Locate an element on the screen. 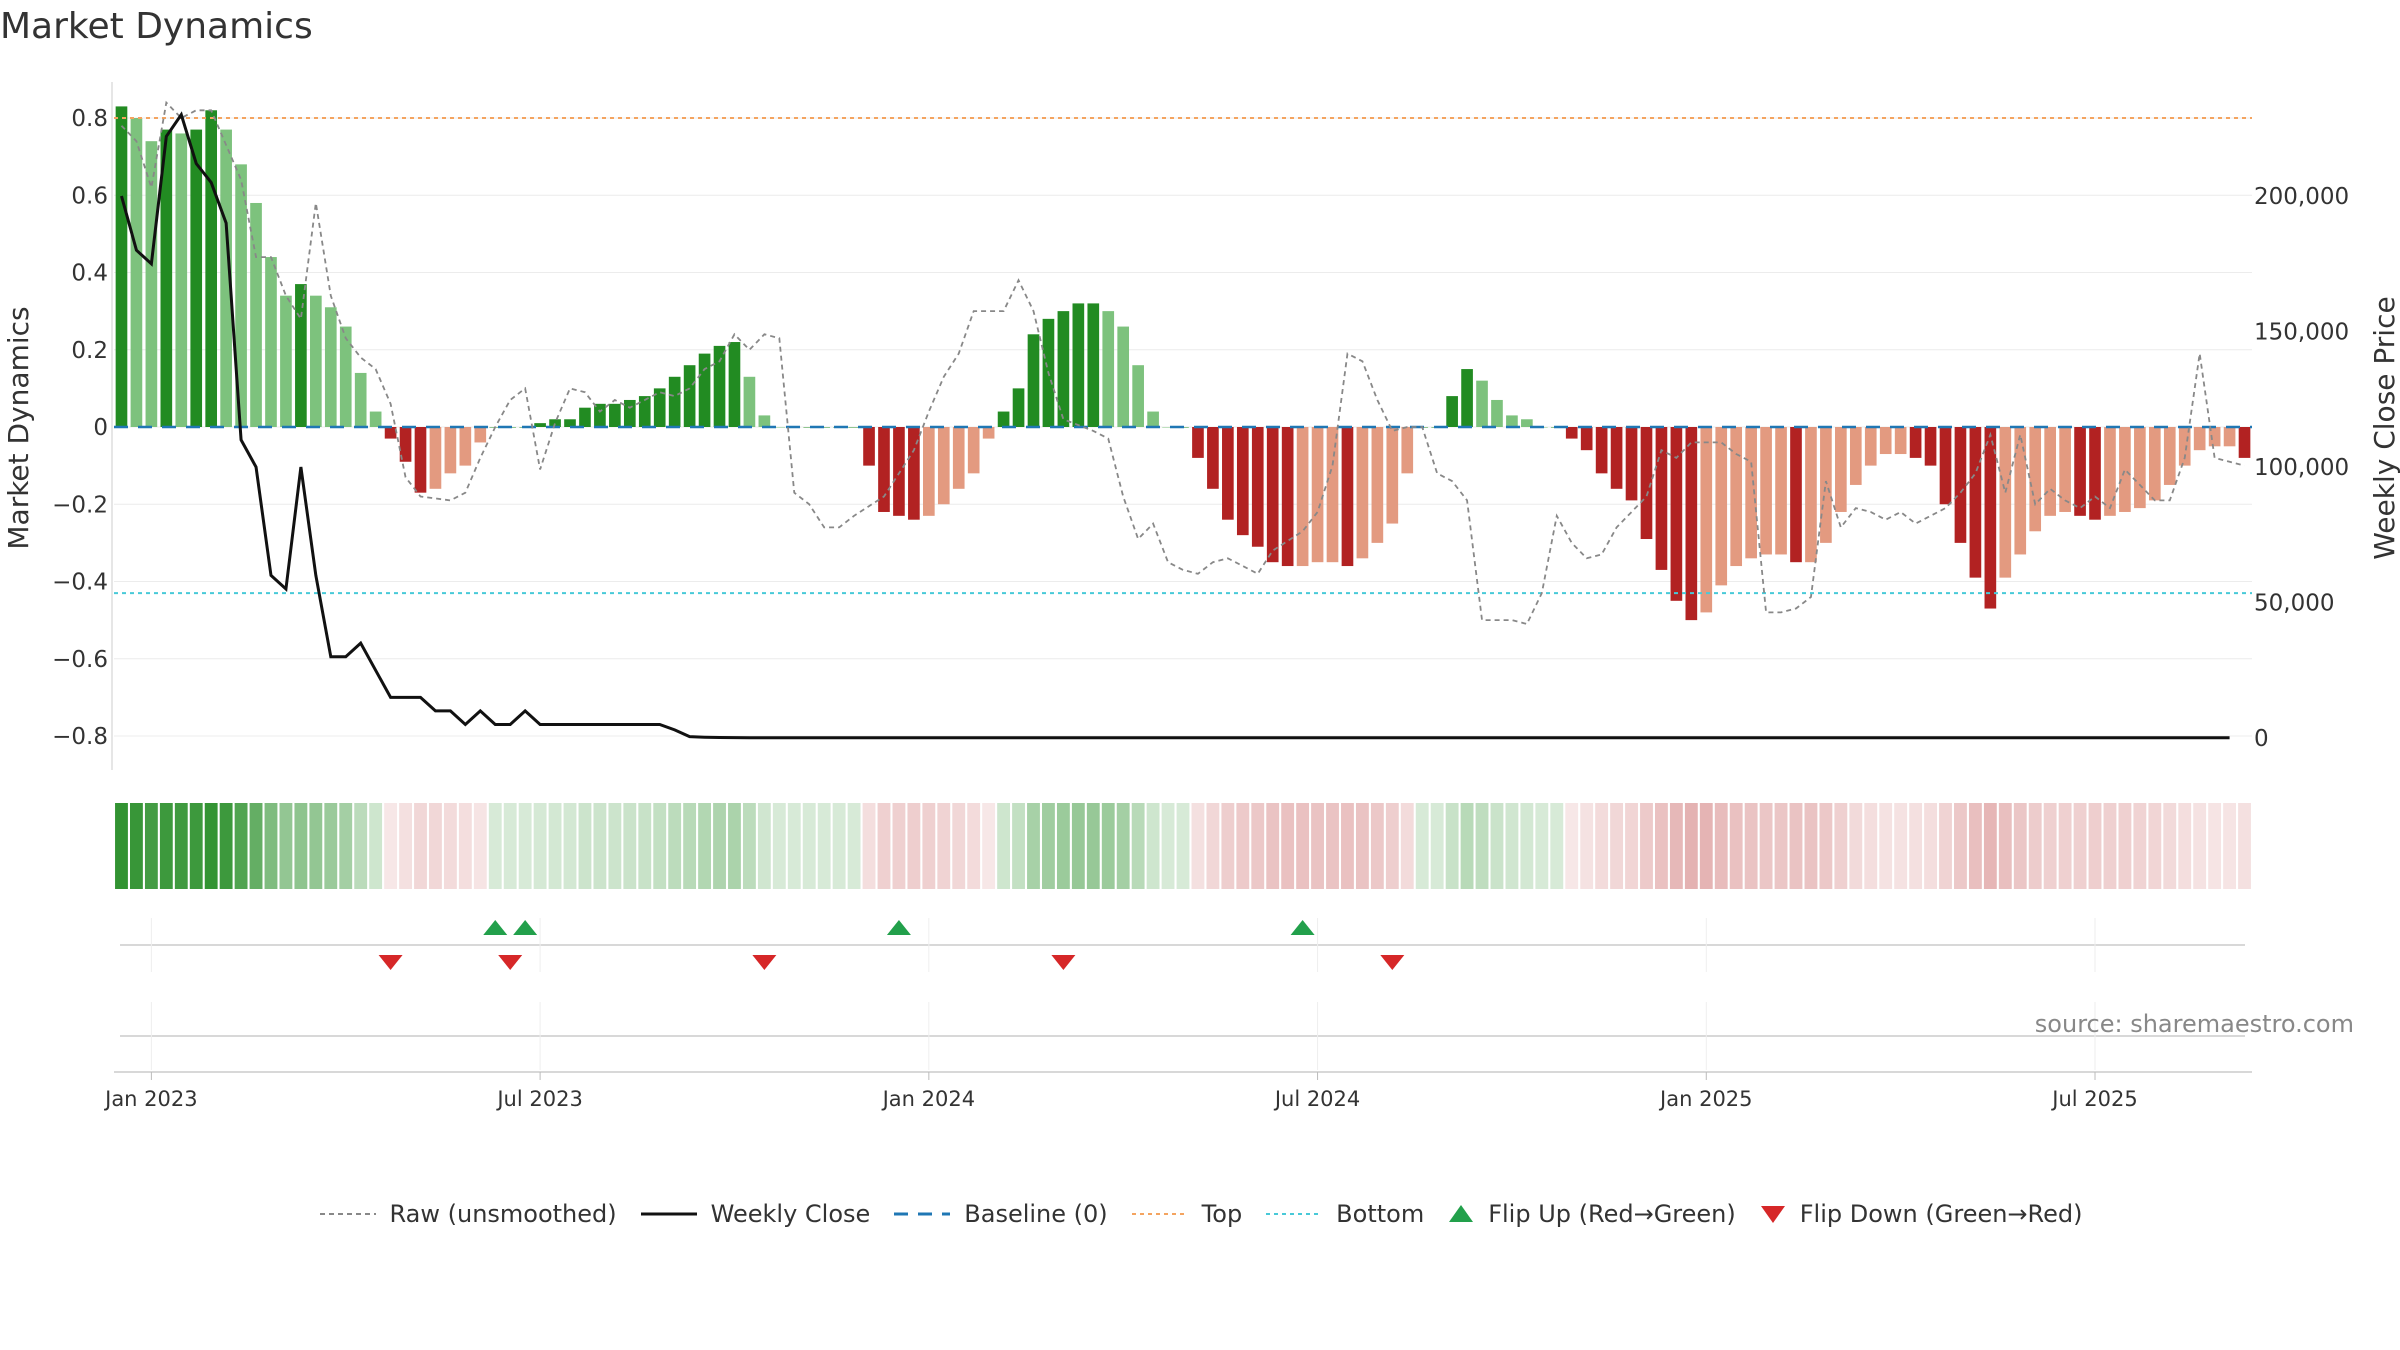 The image size is (2400, 1350). y-tick-label-left: −0.4 is located at coordinates (80, 583).